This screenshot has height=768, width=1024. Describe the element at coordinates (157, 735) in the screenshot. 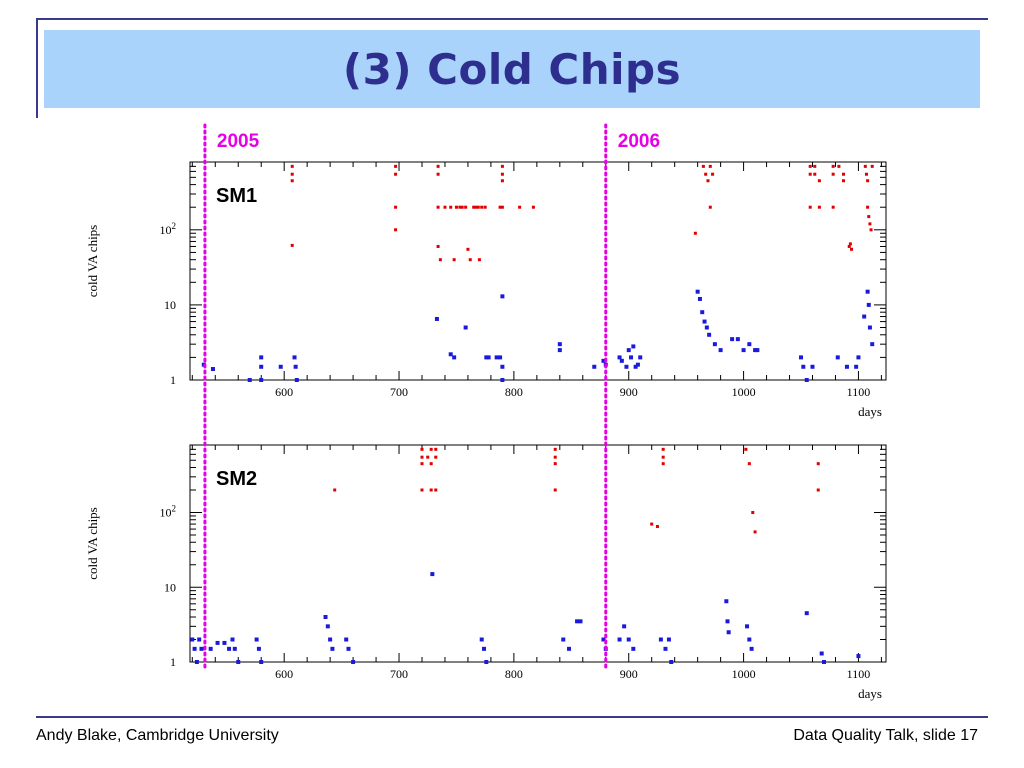

I see `footer-author: Andy Blake, Cambridge University` at that location.